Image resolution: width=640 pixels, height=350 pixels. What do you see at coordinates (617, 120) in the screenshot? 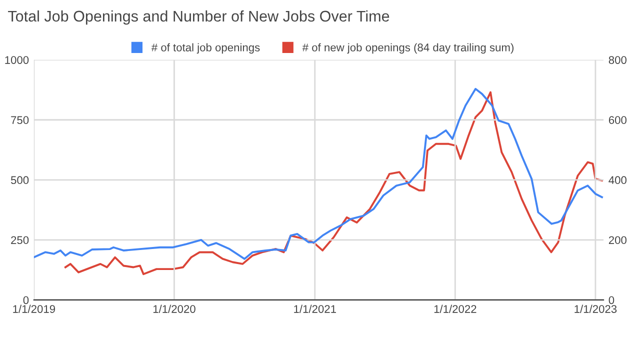
I see `y2-tick-label: 600` at bounding box center [617, 120].